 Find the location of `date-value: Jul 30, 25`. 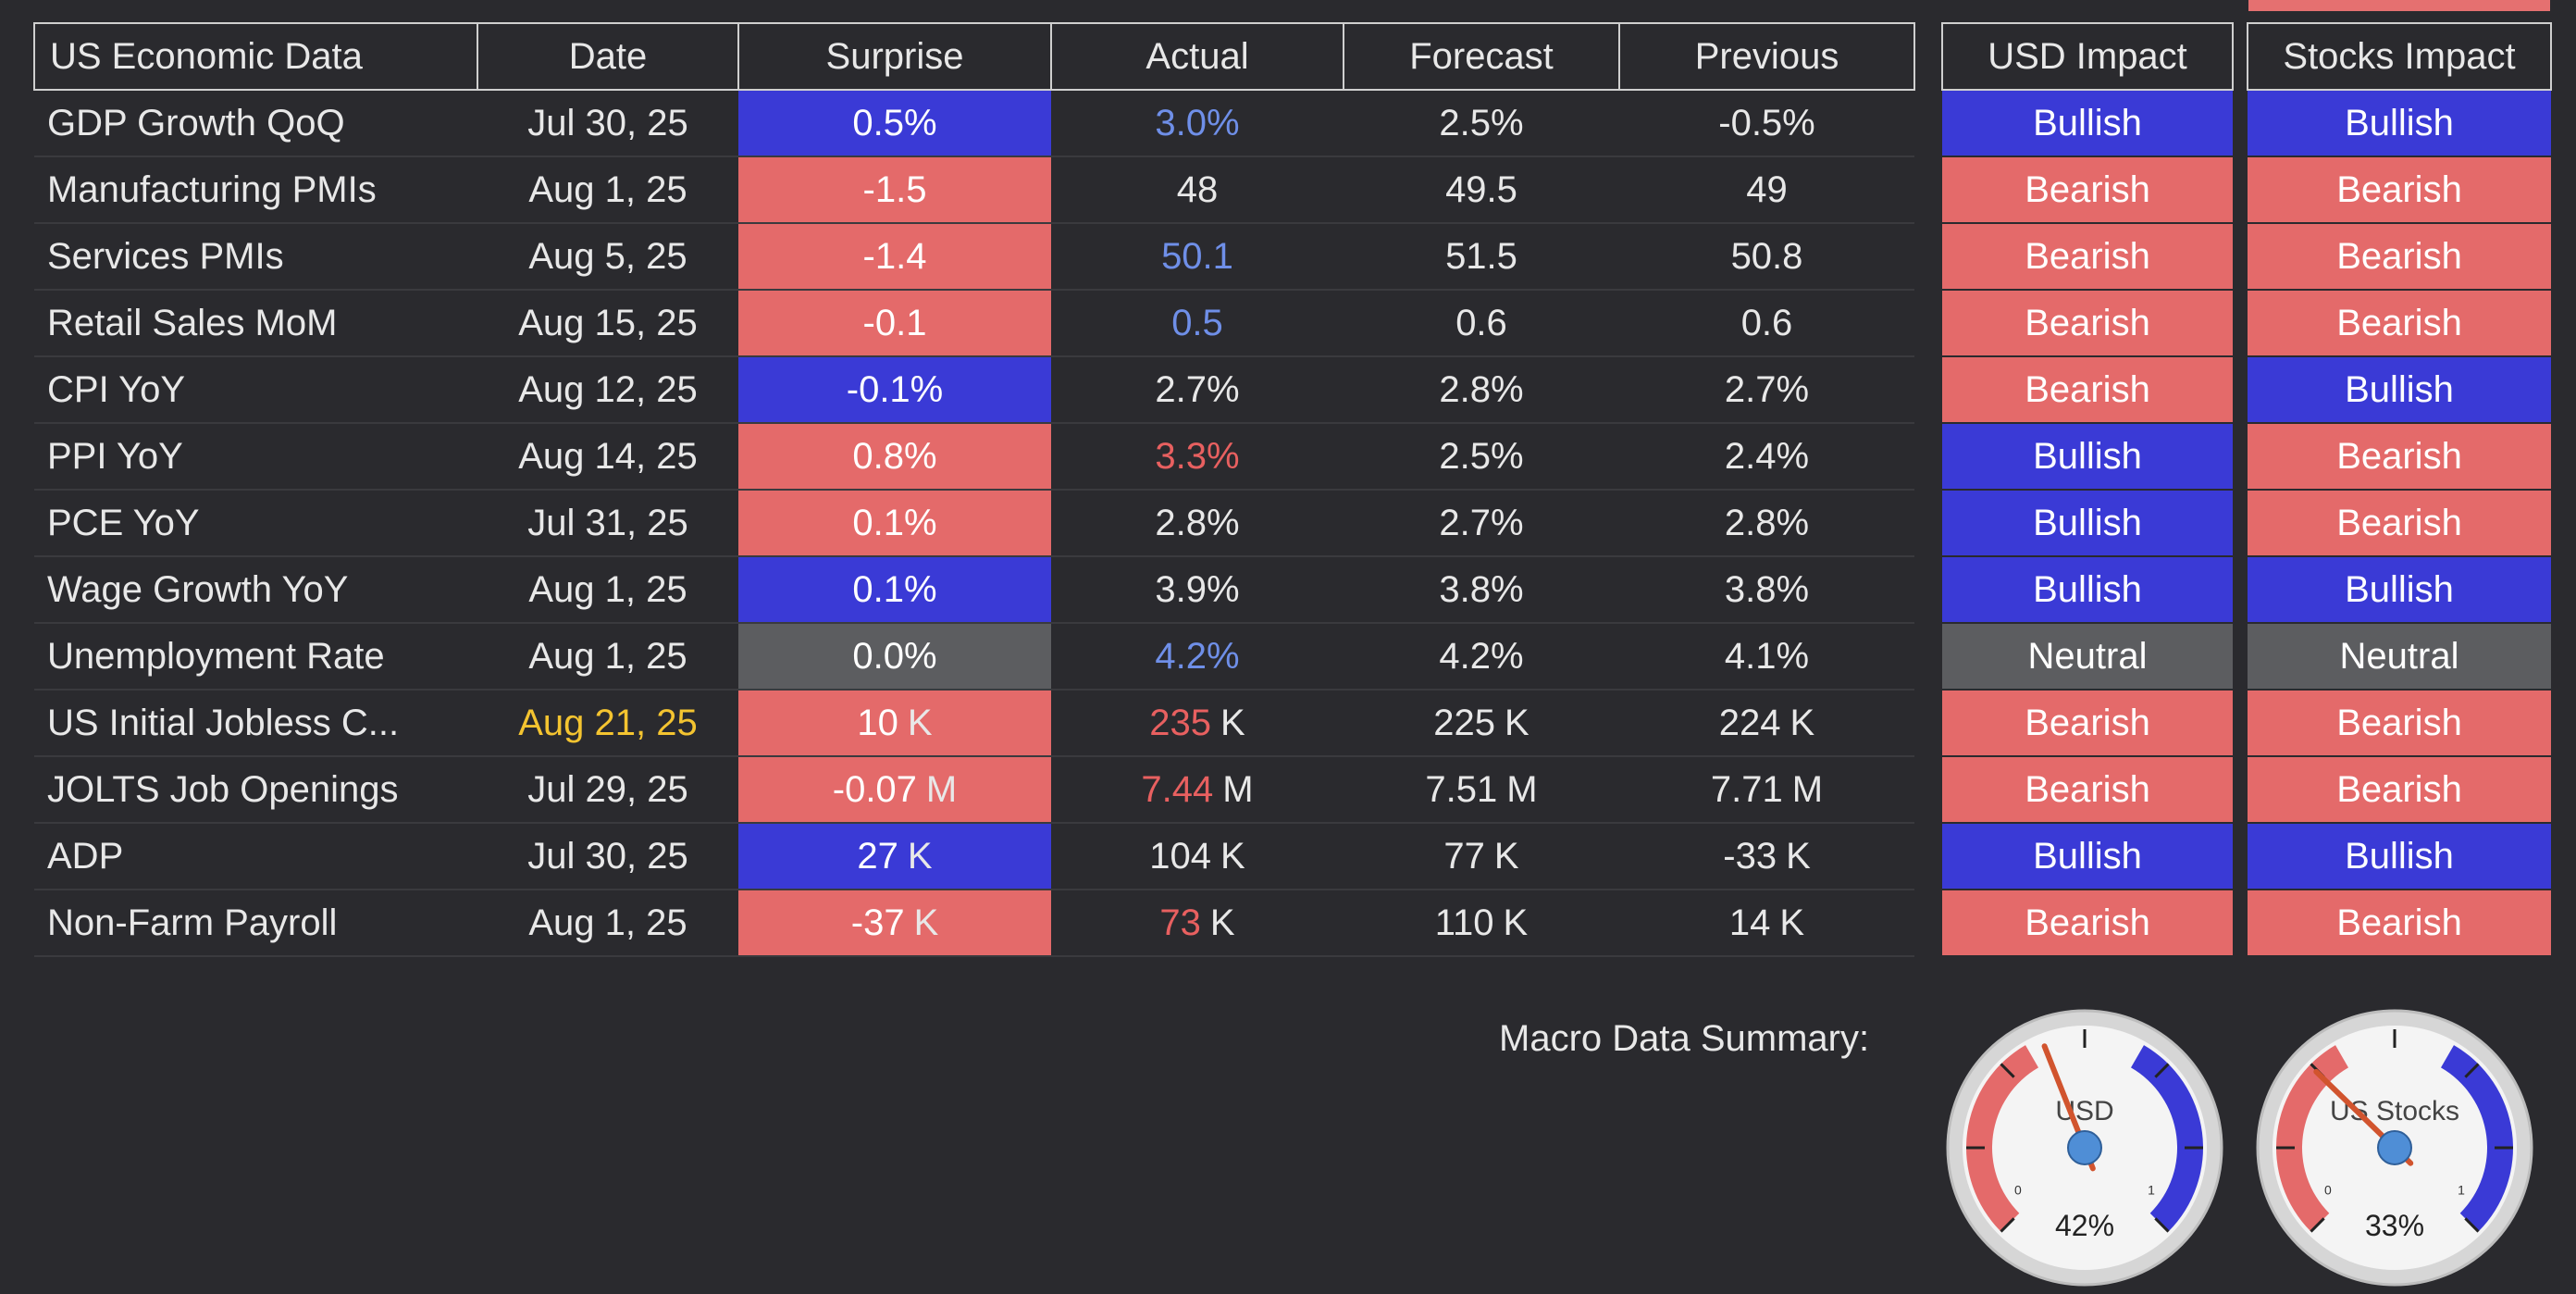

date-value: Jul 30, 25 is located at coordinates (607, 856).